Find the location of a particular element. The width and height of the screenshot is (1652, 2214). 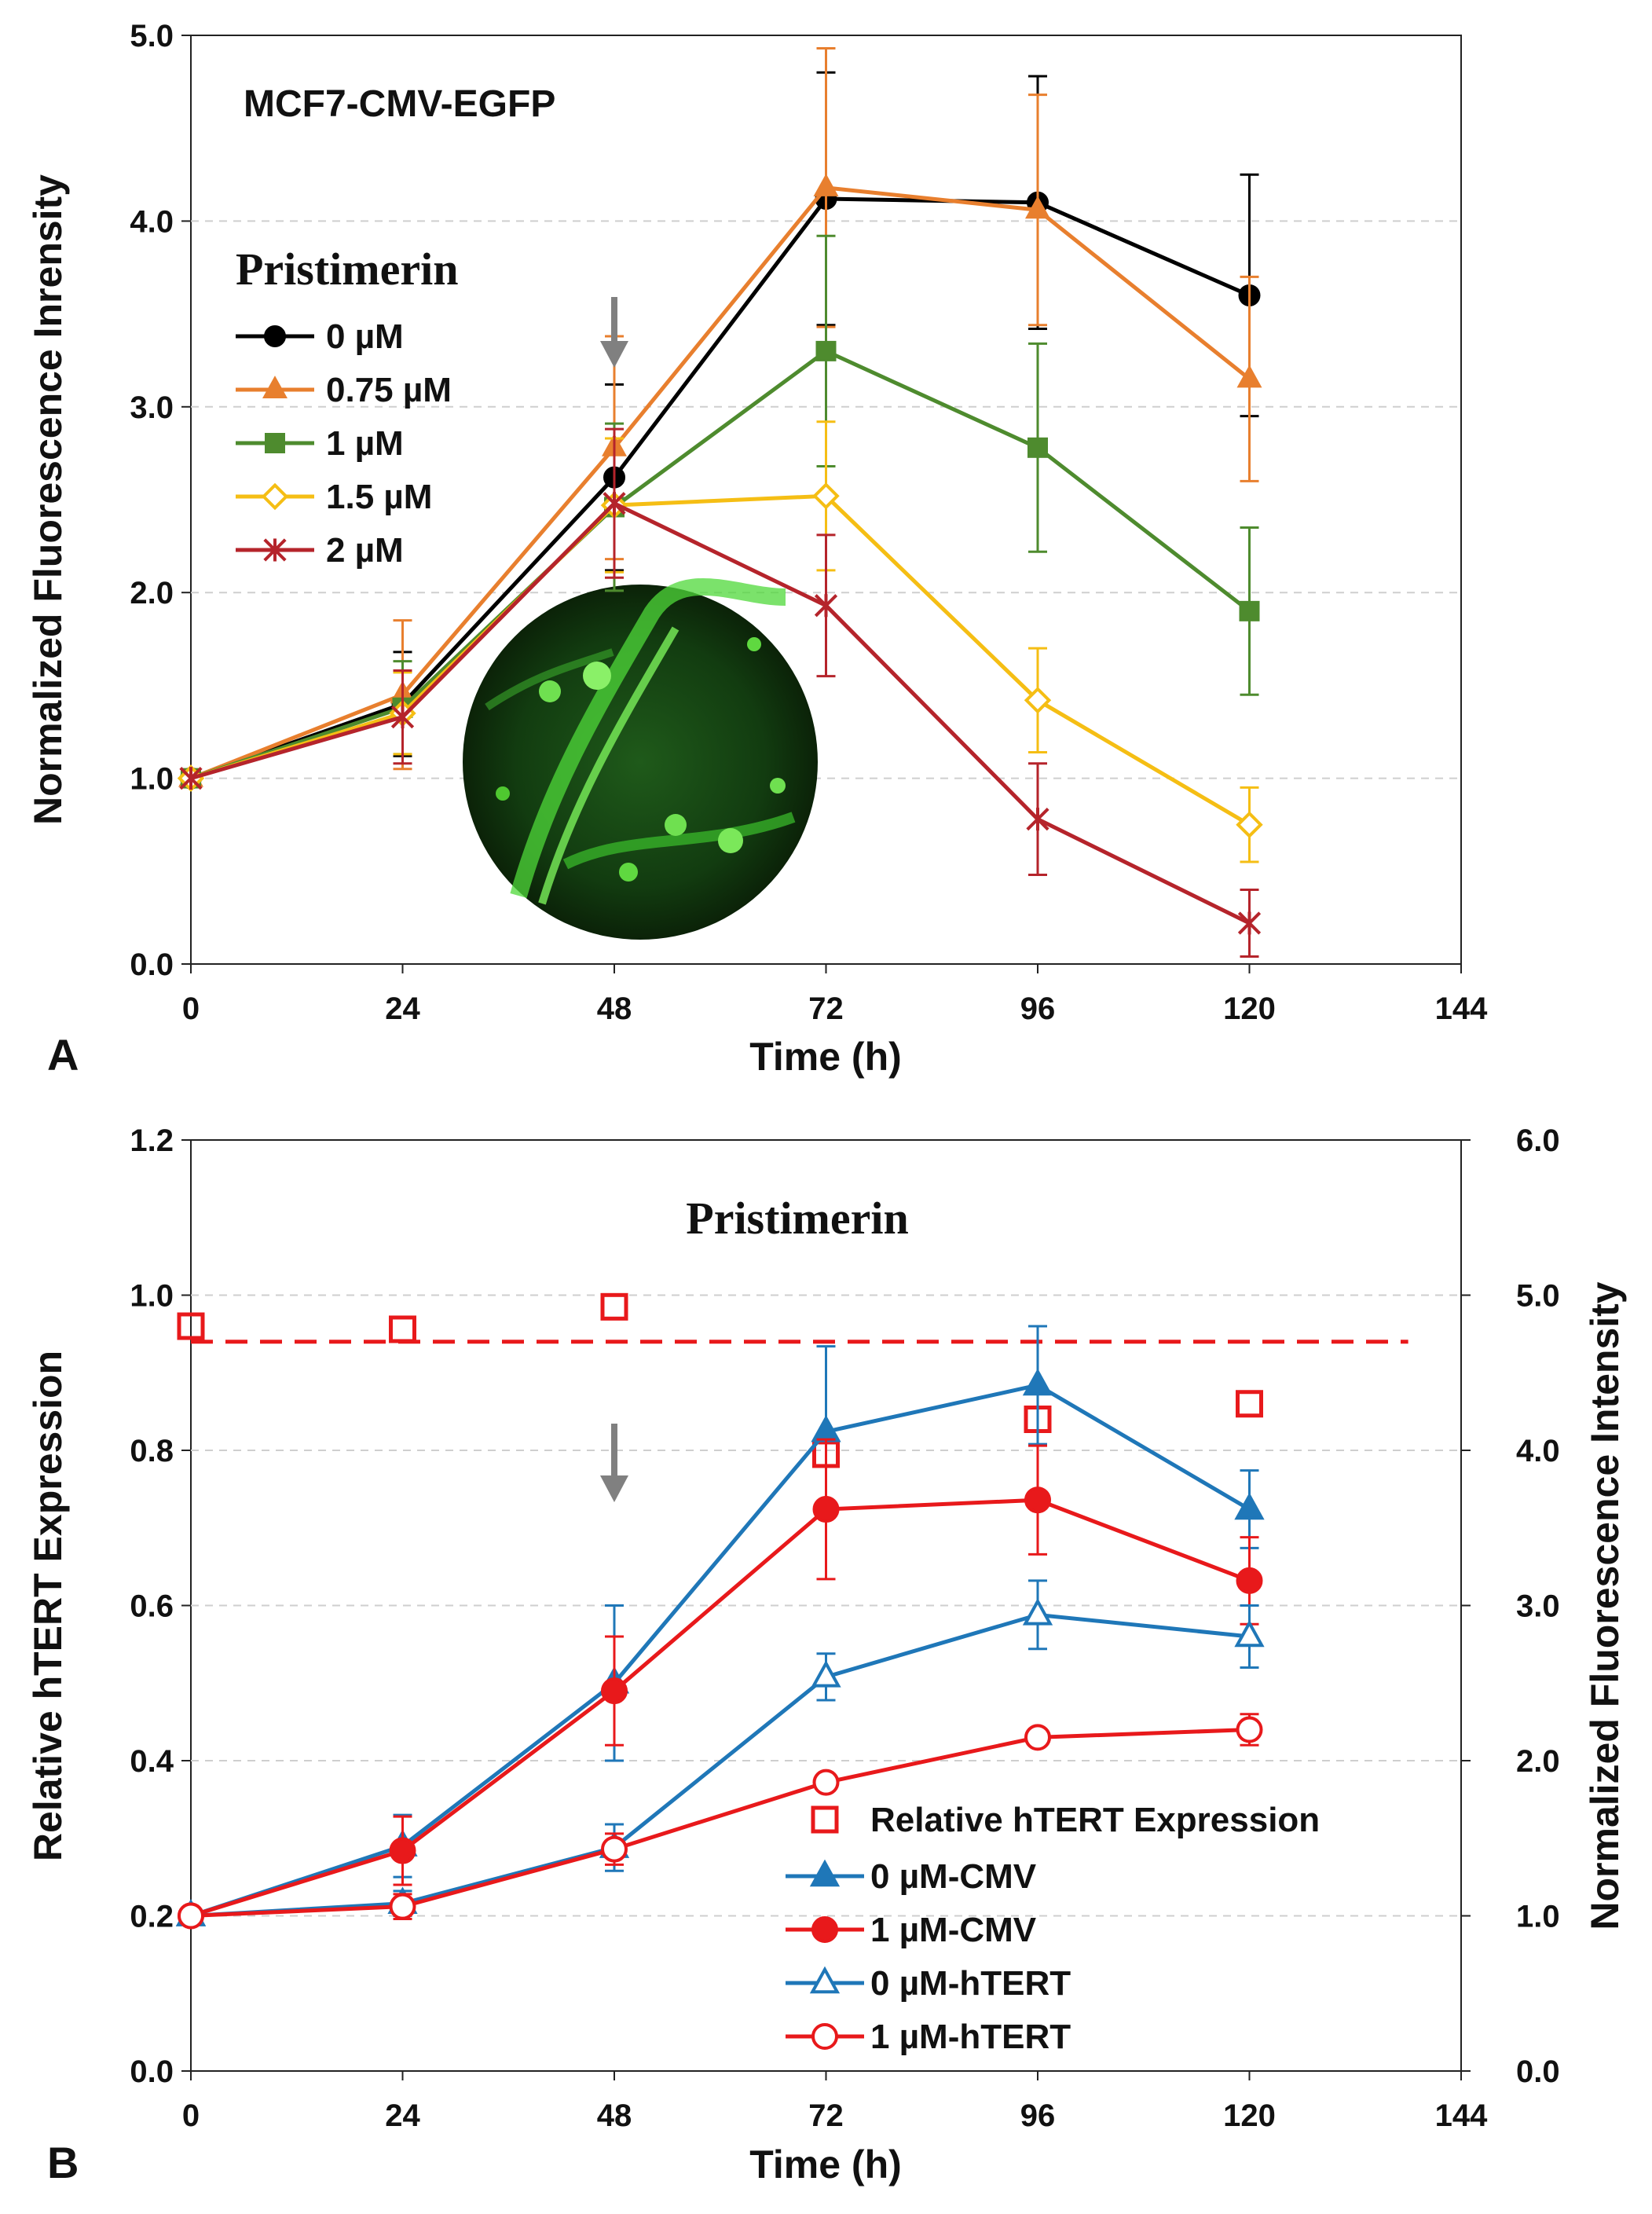

y-tick-label: 0.2 is located at coordinates (152, 1917).